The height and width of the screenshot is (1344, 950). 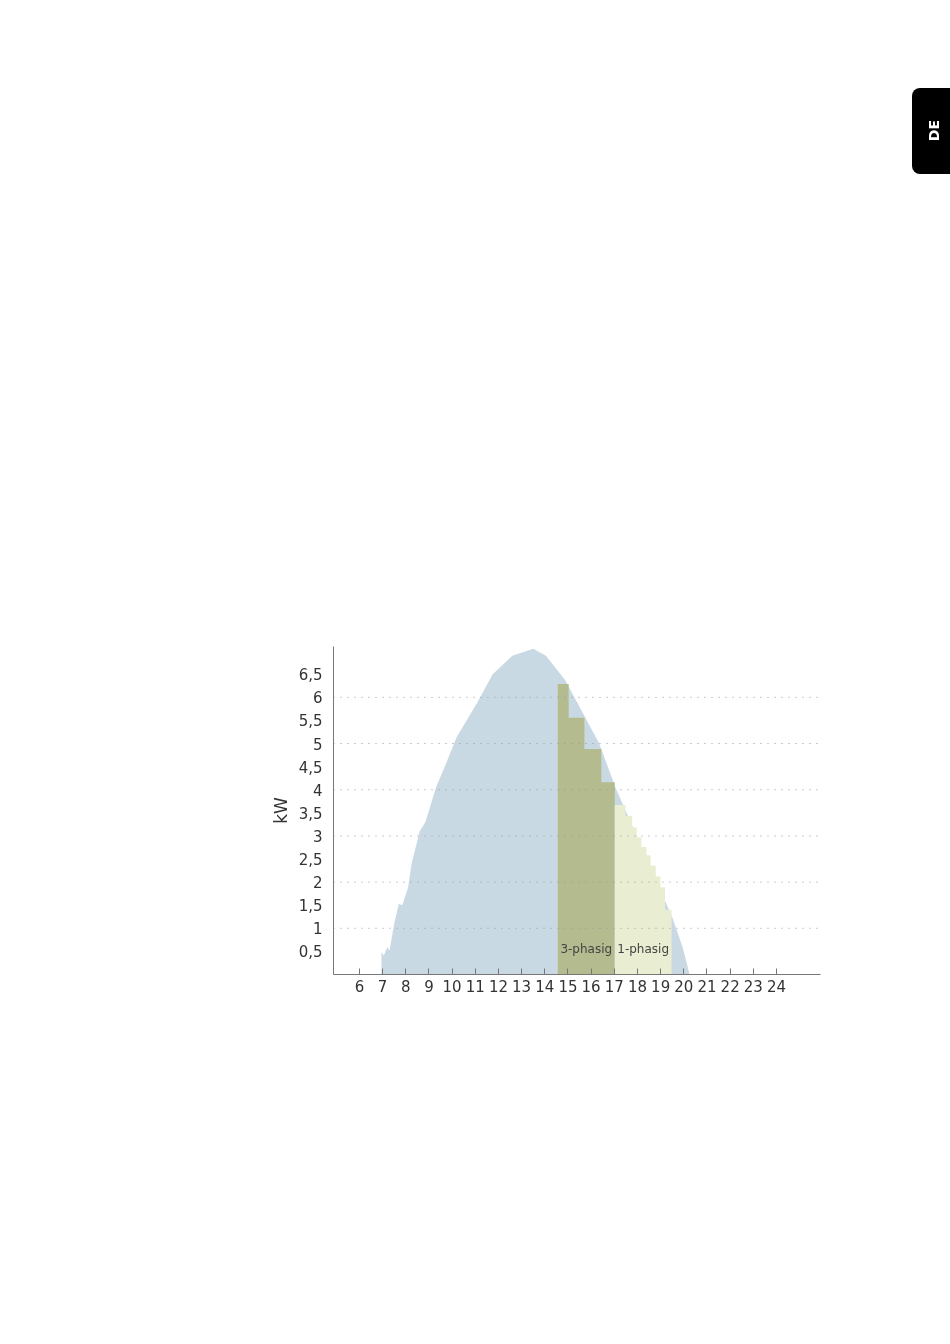 I want to click on x-tick-label: 13, so click(x=522, y=986).